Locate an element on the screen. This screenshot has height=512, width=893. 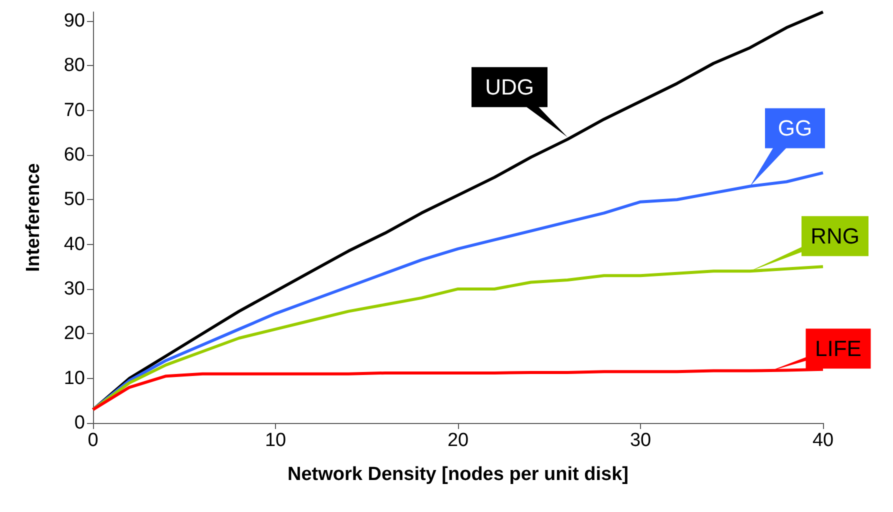
x-tick-label: 30 is located at coordinates (641, 440).